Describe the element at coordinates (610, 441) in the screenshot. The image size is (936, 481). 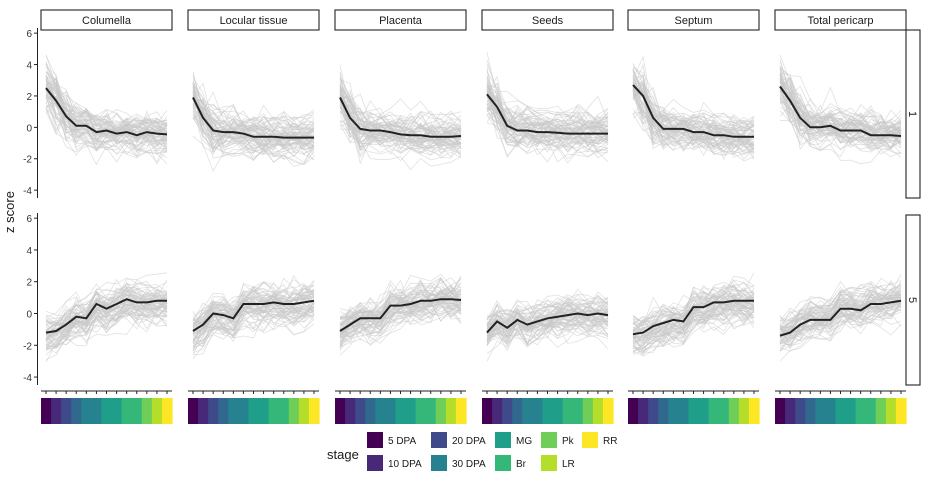
I see `legend-label: RR` at that location.